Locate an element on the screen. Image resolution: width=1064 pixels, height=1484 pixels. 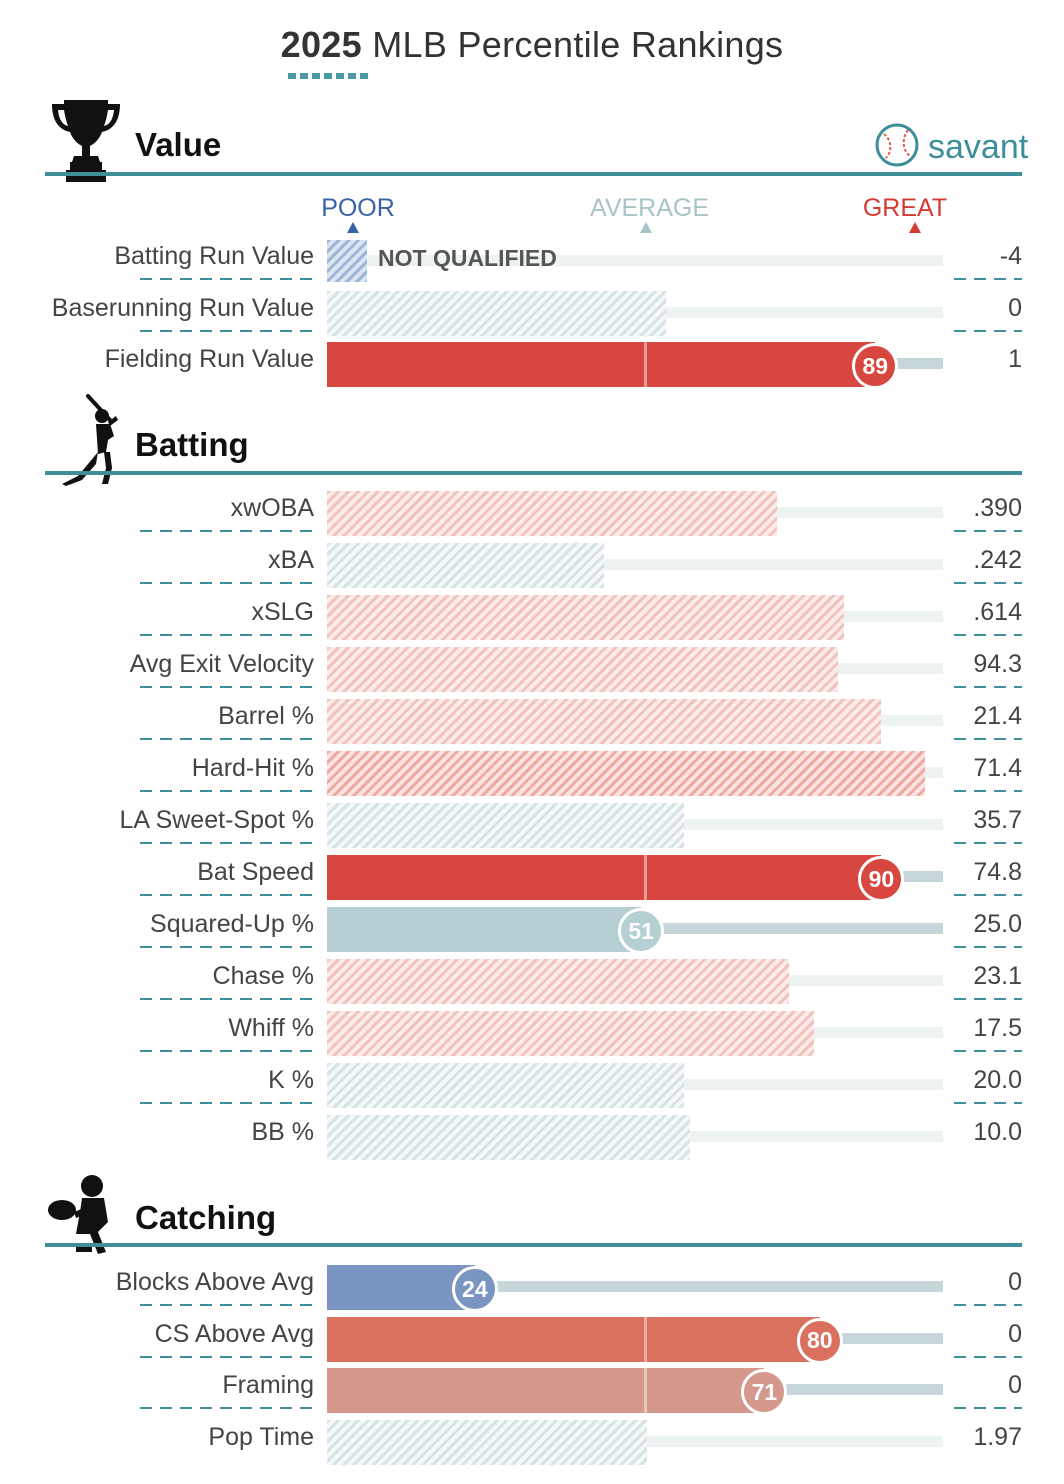
section-rule is located at coordinates (533, 1245).